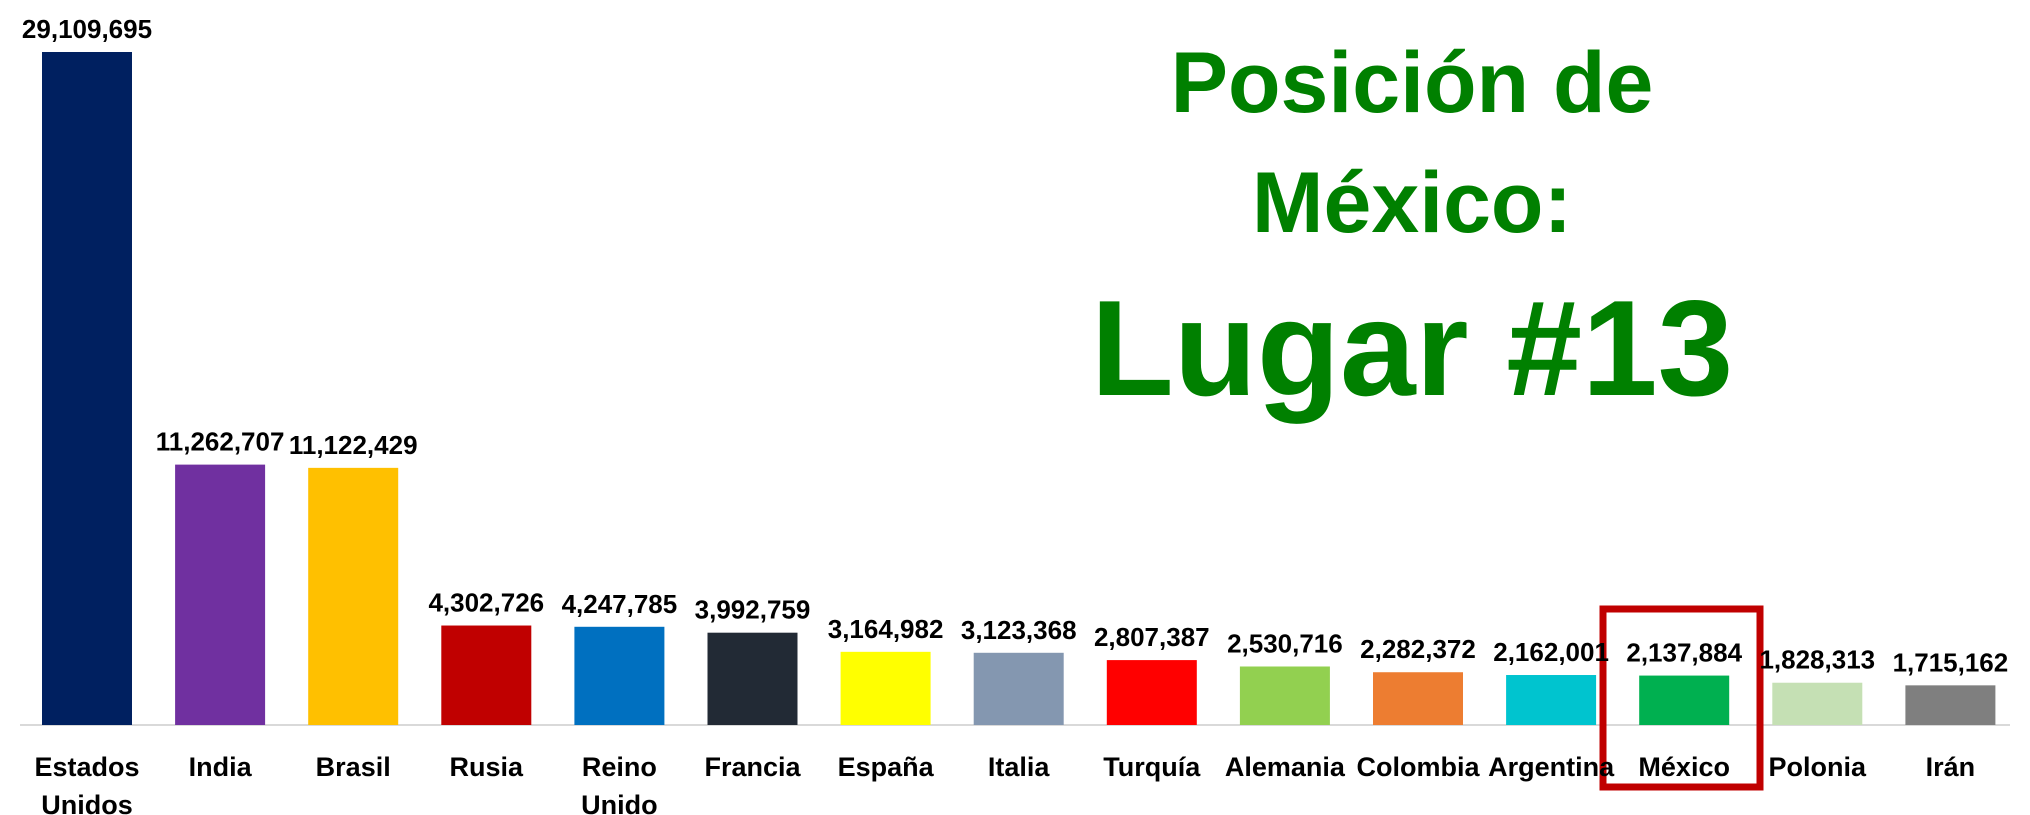 Image resolution: width=2030 pixels, height=815 pixels. I want to click on annotation: Lugar #13, so click(1412, 348).